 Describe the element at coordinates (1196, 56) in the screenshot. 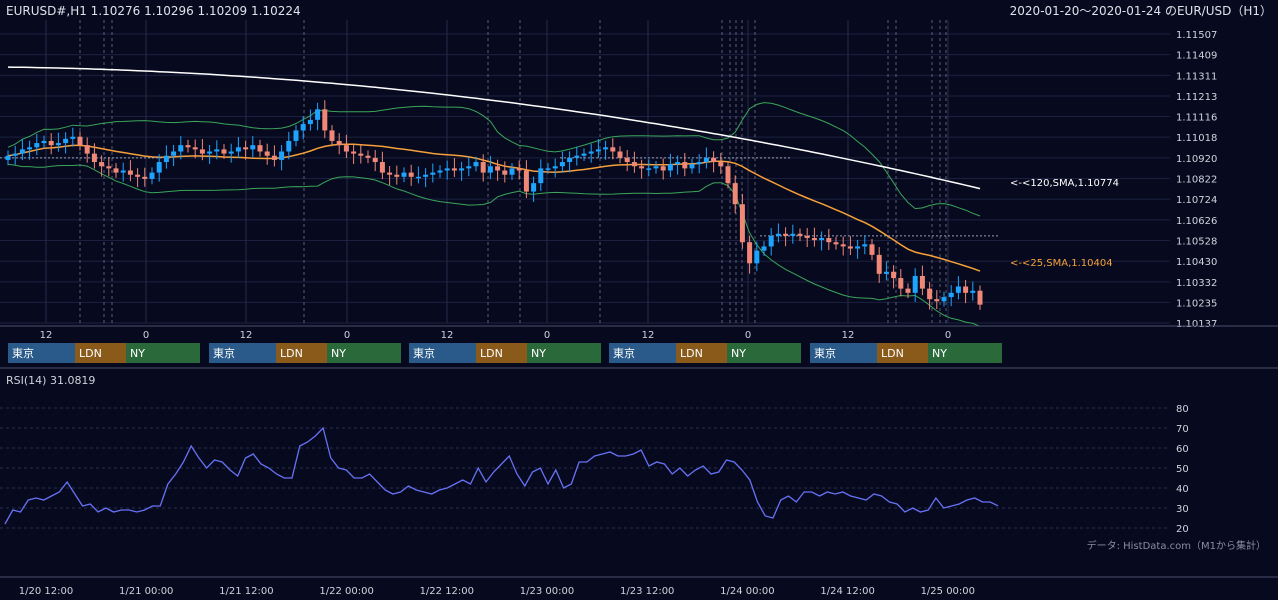

I see `price-tick-label: 1.11409` at that location.